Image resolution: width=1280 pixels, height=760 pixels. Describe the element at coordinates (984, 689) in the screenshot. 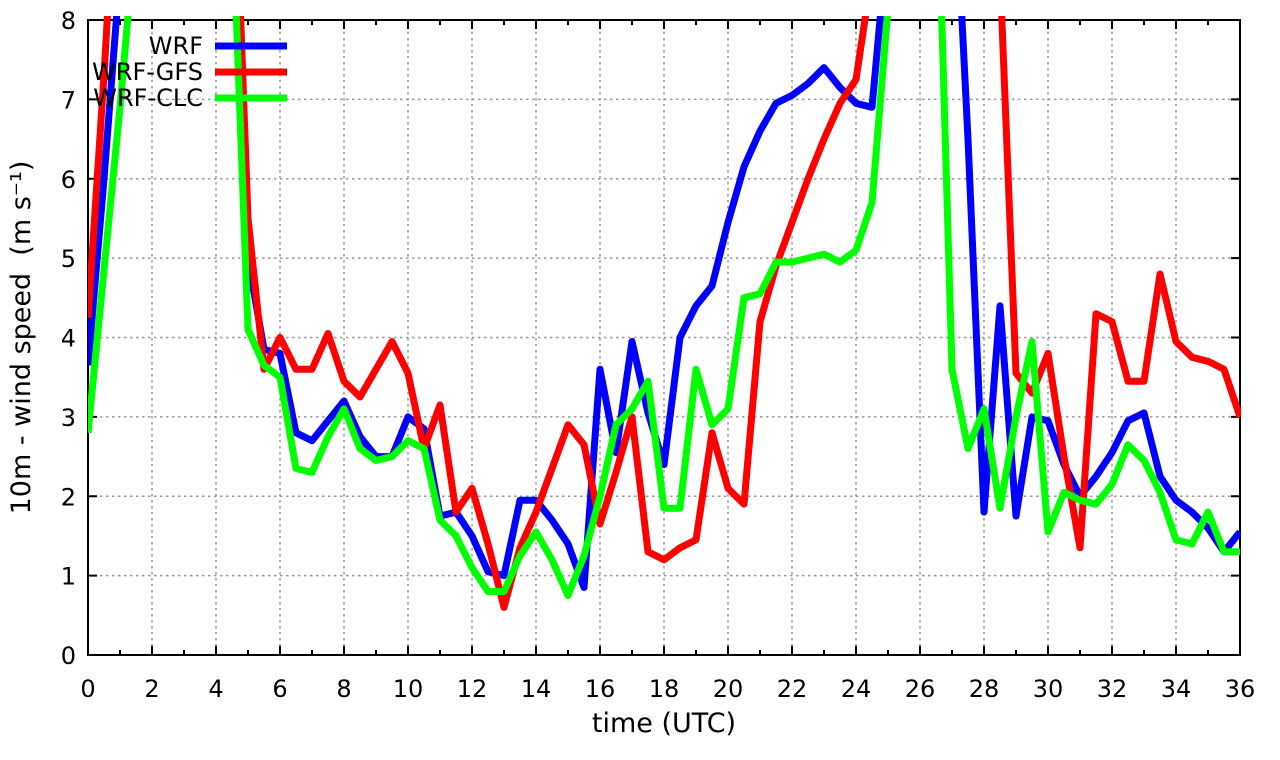

I see `x-tick-label: 28` at that location.